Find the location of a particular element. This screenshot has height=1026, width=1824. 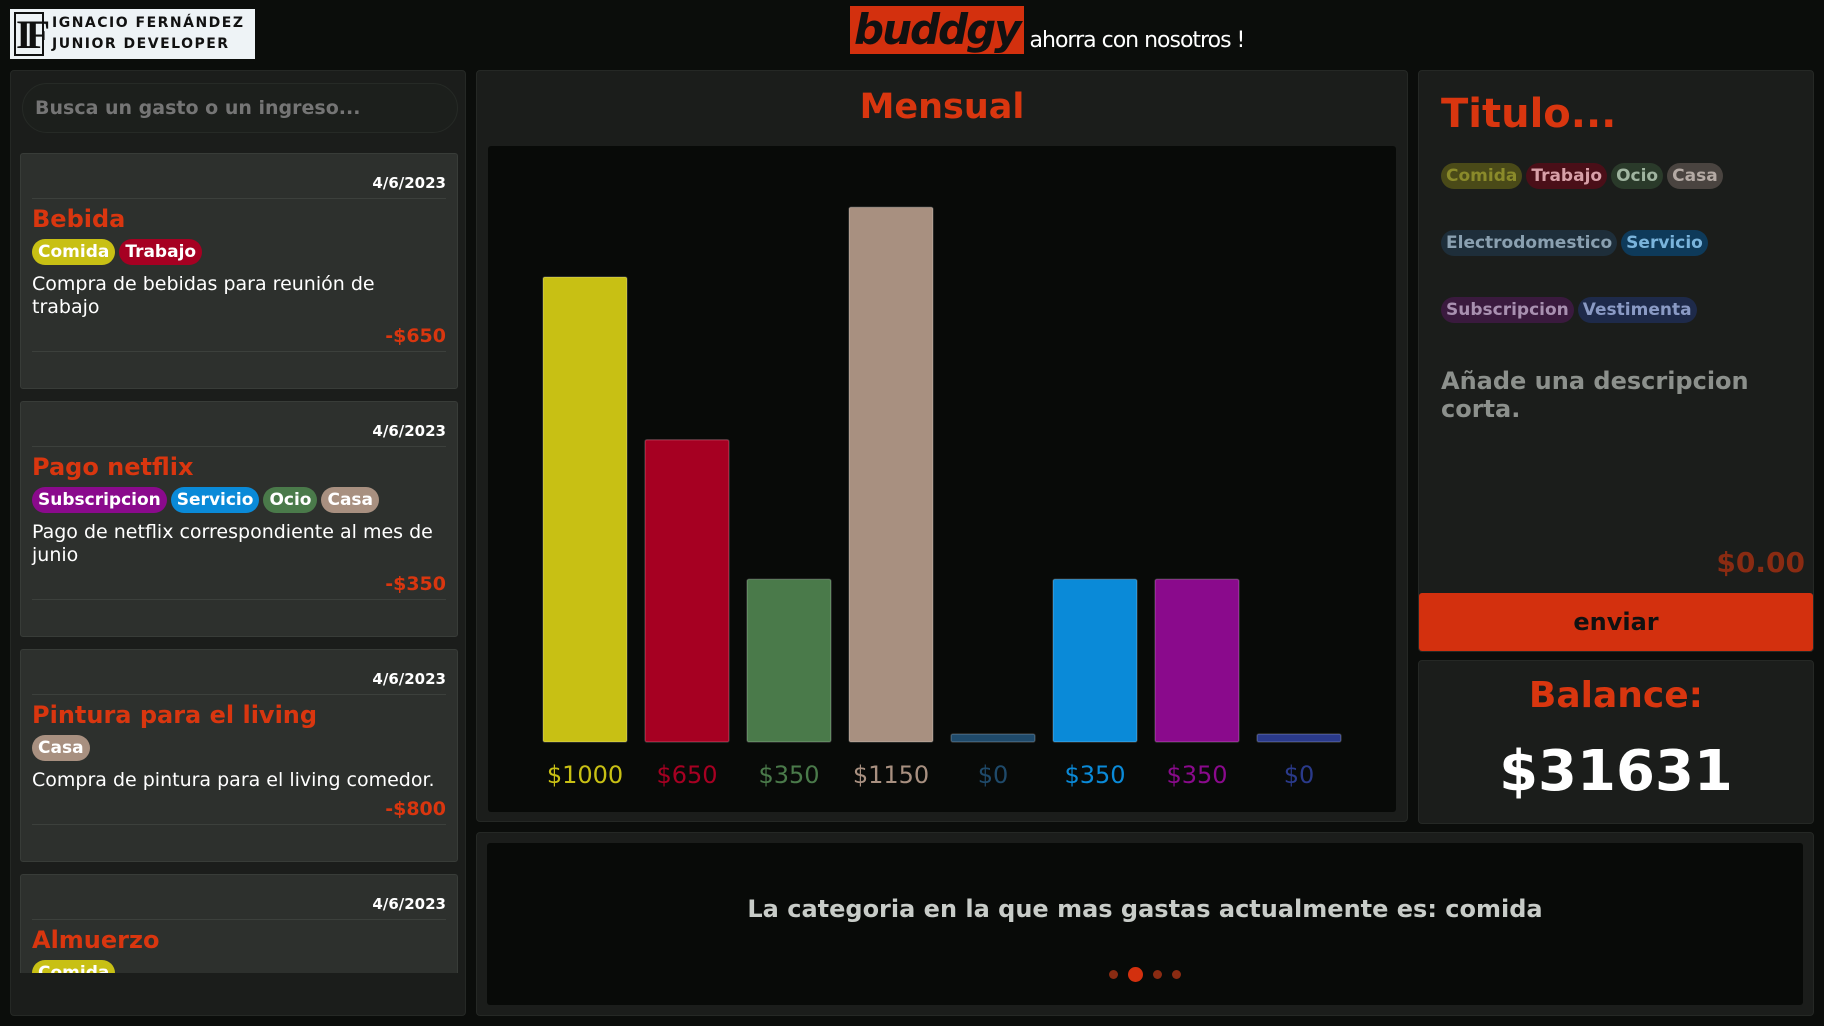

transaction-amount: -$800 is located at coordinates (239, 811).